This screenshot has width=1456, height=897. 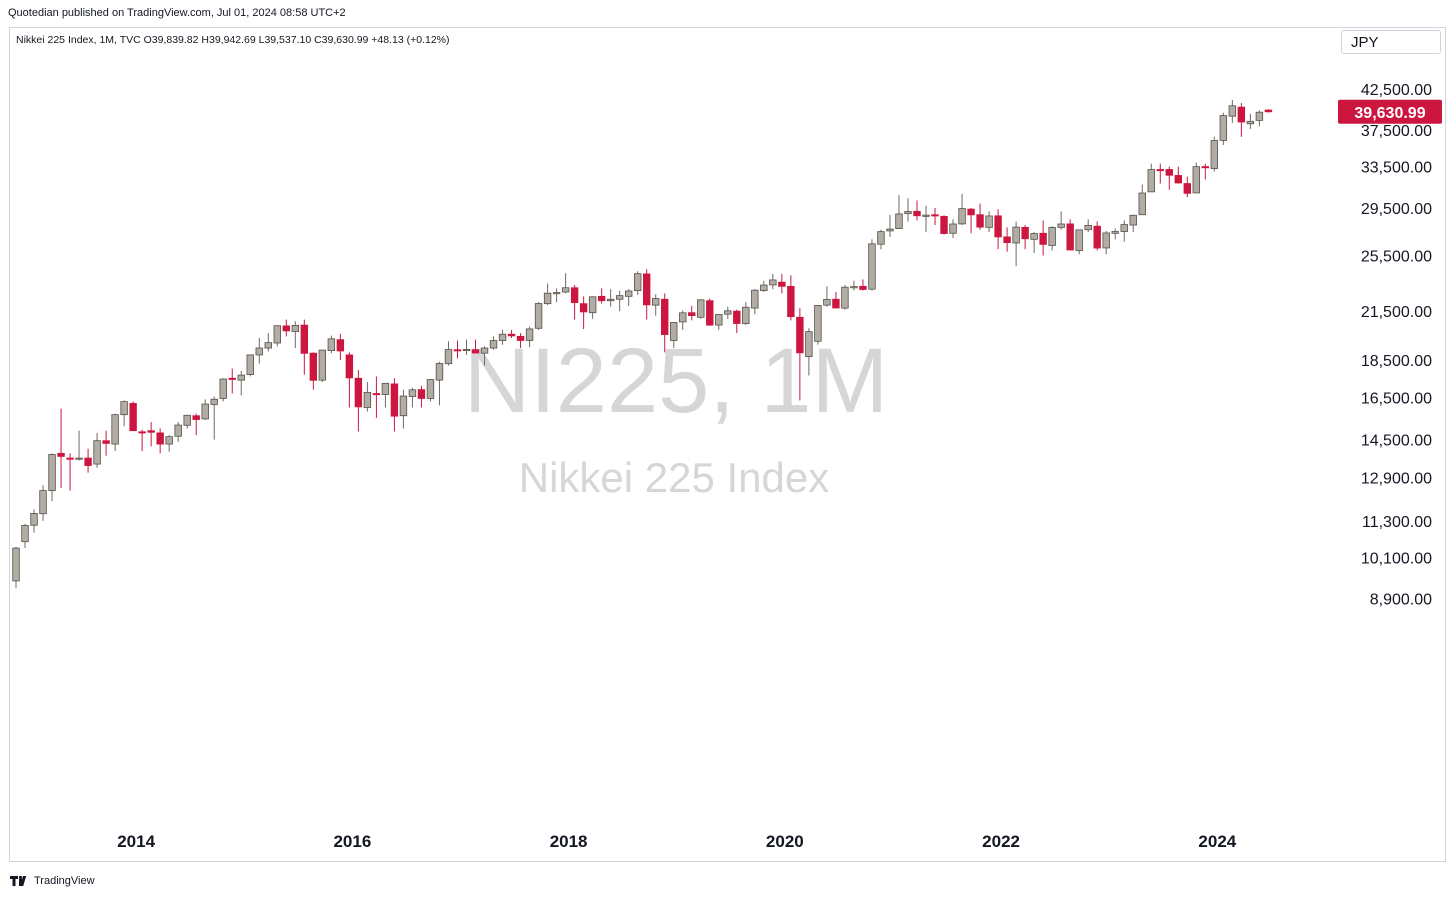 I want to click on y-tick-label: 37,500.00, so click(x=1396, y=131).